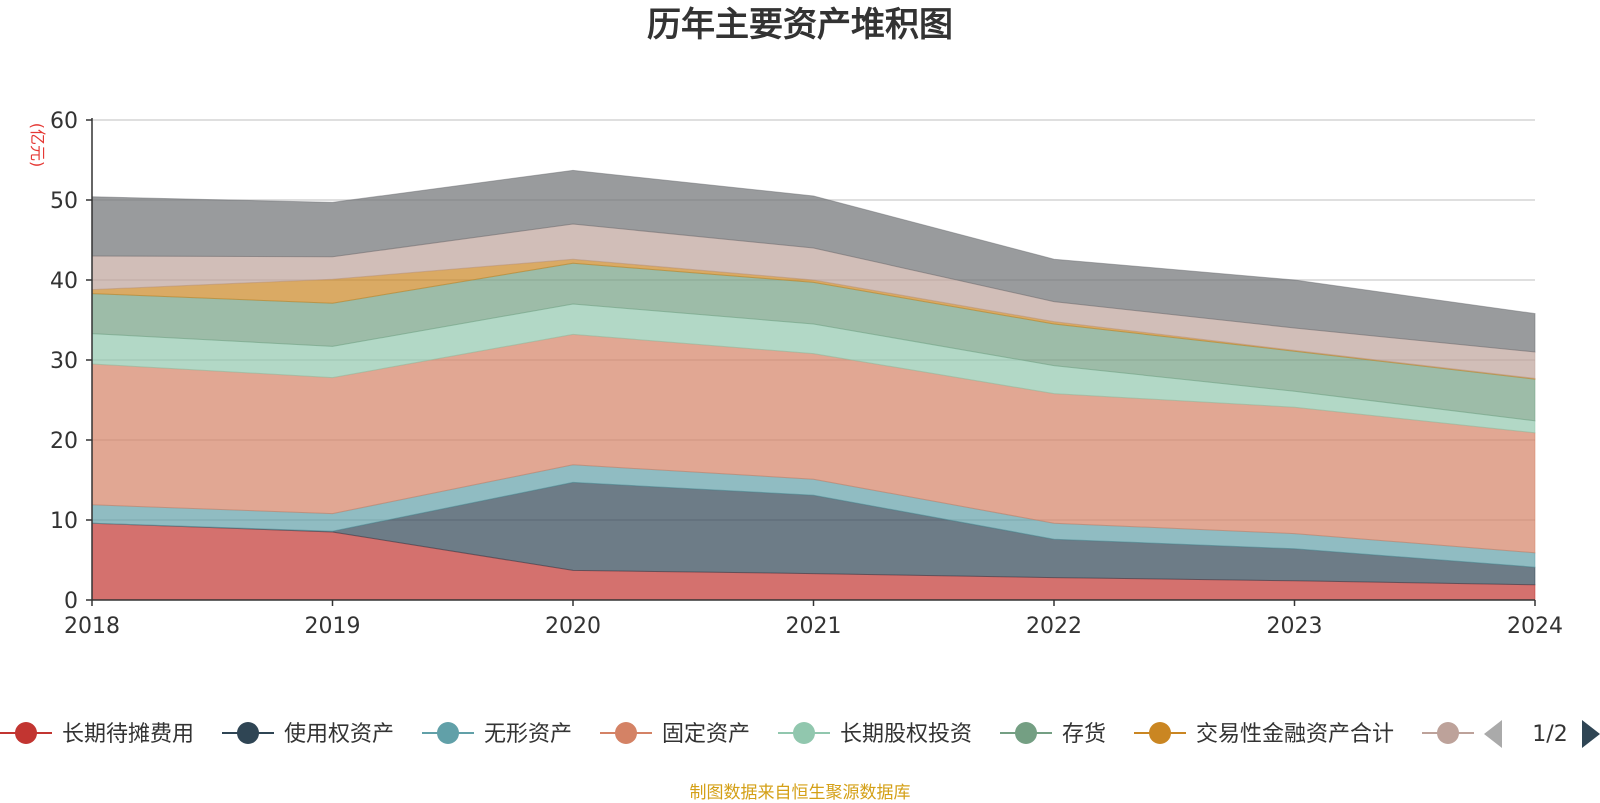  I want to click on legend-label: 长期待摊费用, so click(128, 734).